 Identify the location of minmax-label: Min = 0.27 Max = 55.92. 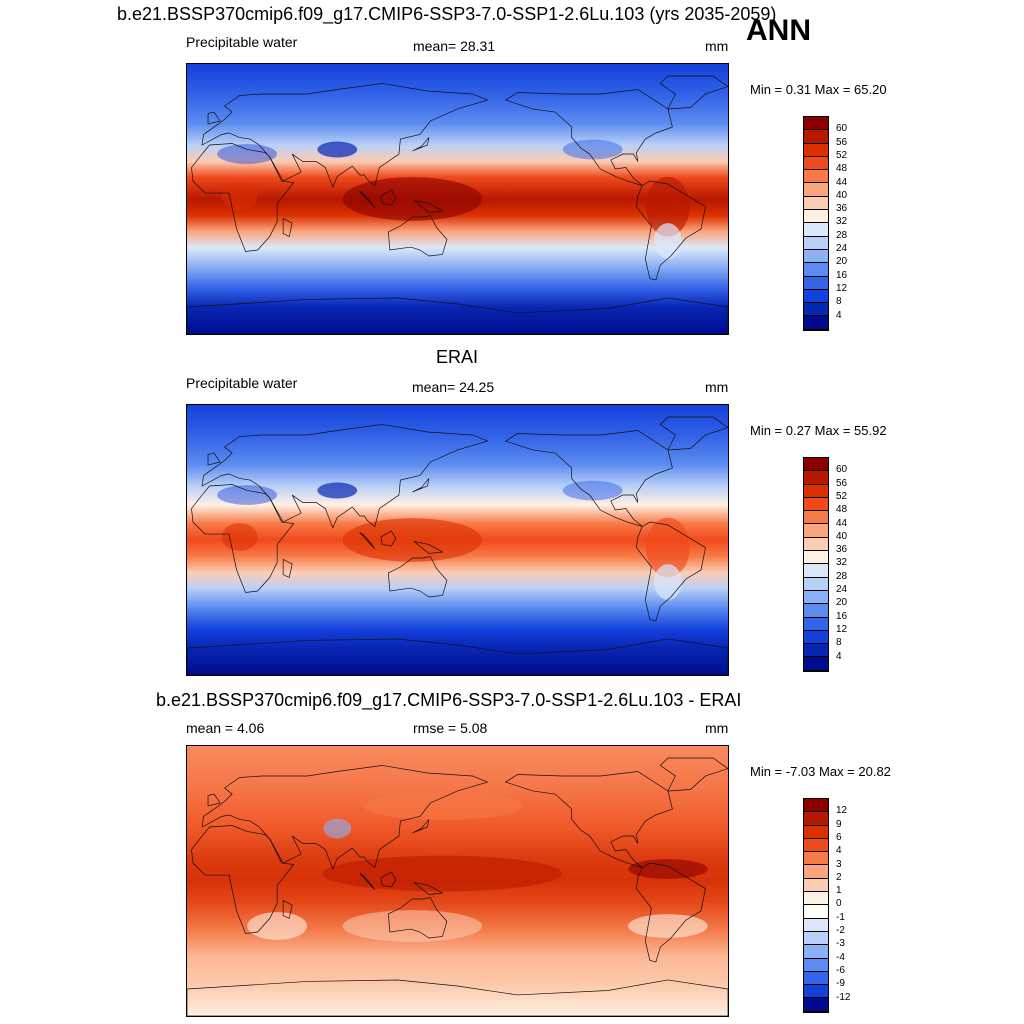
(818, 430).